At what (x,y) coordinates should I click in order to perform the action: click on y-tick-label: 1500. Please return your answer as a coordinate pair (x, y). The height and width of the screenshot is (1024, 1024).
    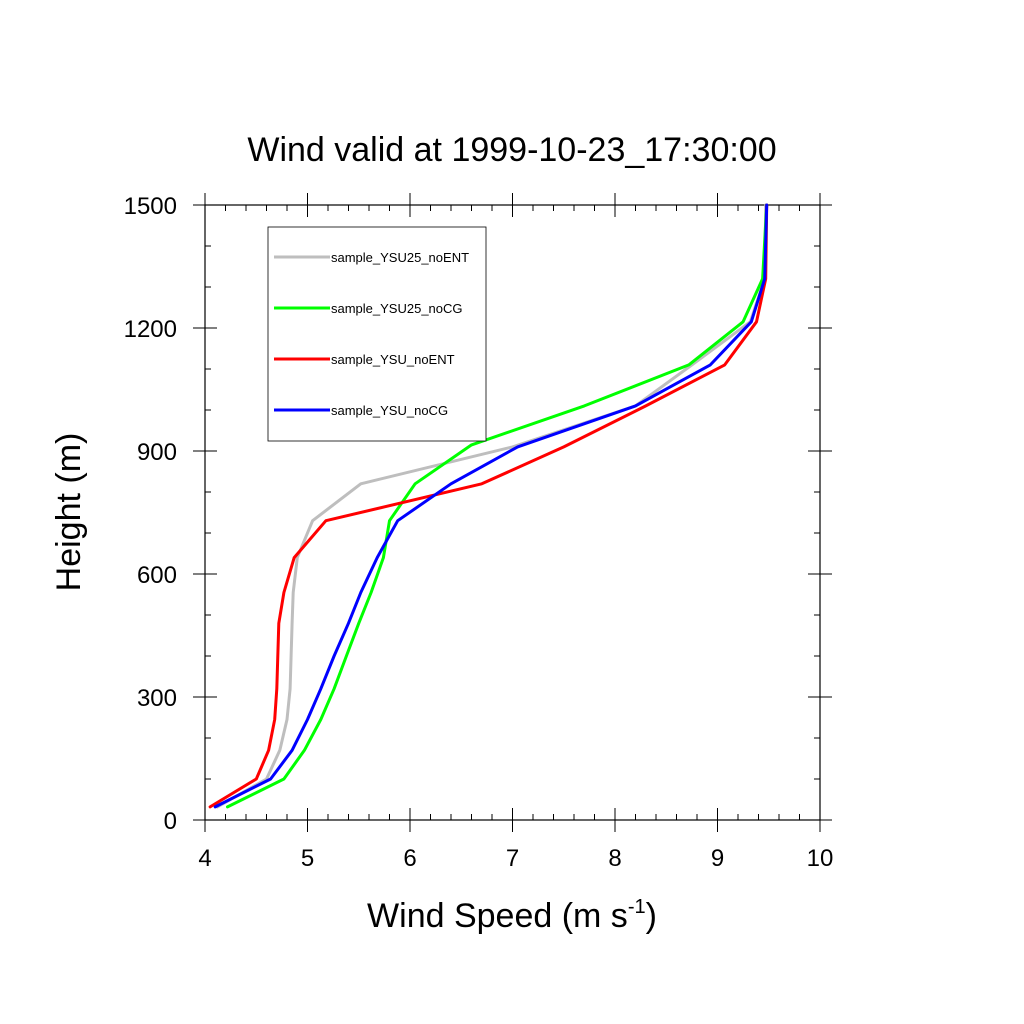
    Looking at the image, I should click on (150, 206).